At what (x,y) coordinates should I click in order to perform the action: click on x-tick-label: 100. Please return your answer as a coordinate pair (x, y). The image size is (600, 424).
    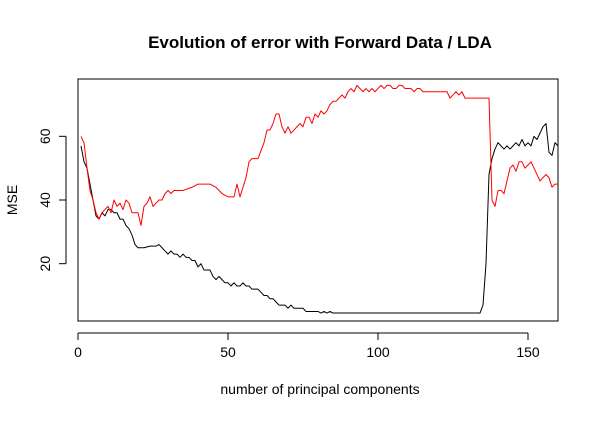
    Looking at the image, I should click on (378, 352).